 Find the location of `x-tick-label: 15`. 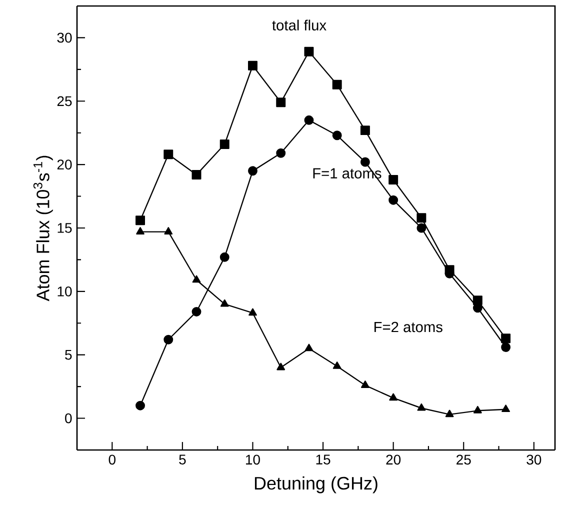

x-tick-label: 15 is located at coordinates (323, 459).